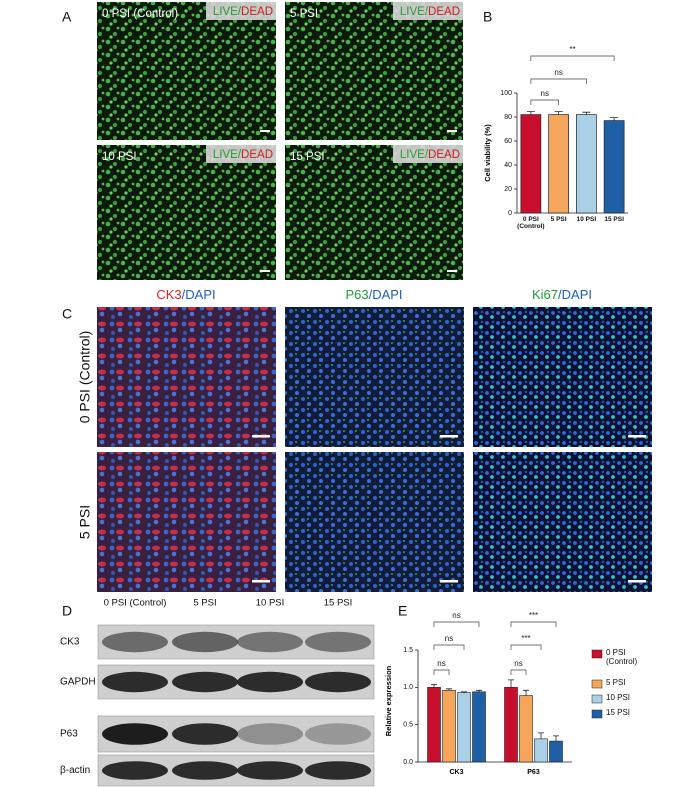 The width and height of the screenshot is (694, 787). I want to click on y-axis-title: Cell viability (%), so click(487, 153).